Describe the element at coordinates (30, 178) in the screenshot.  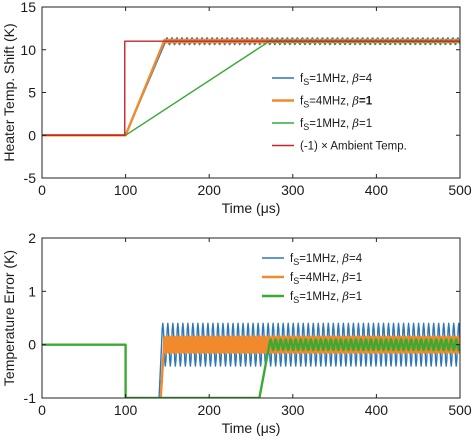
I see `y-tick-label: -5` at that location.